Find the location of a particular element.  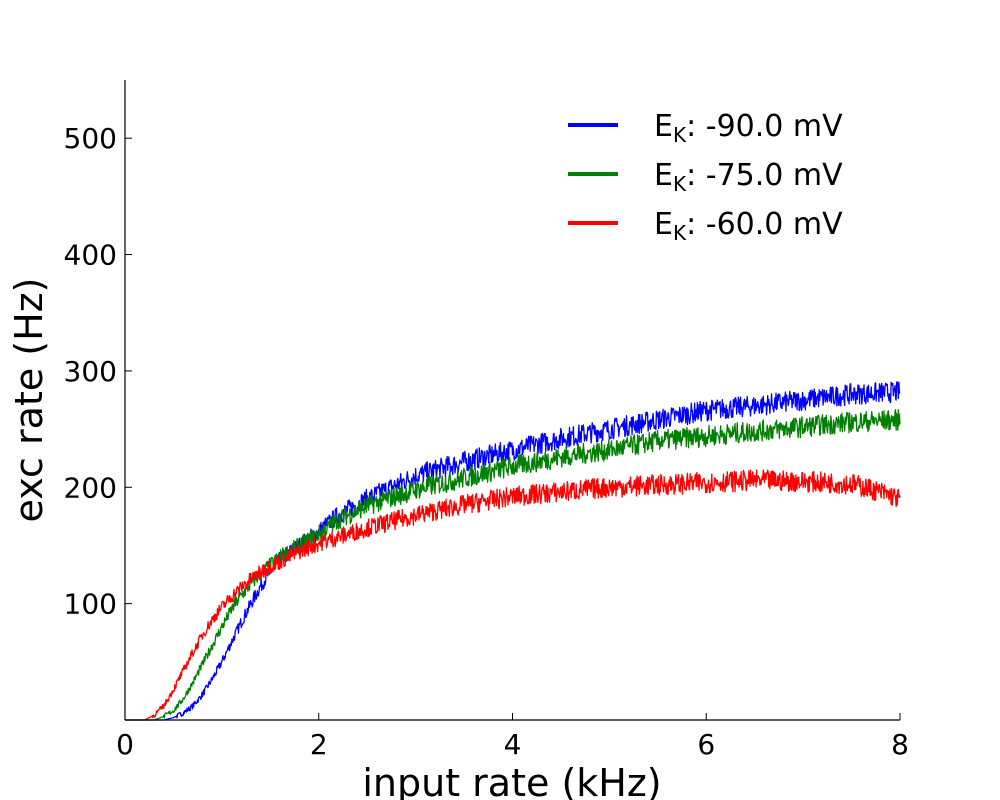

y-tick-label: 200 is located at coordinates (90, 487).